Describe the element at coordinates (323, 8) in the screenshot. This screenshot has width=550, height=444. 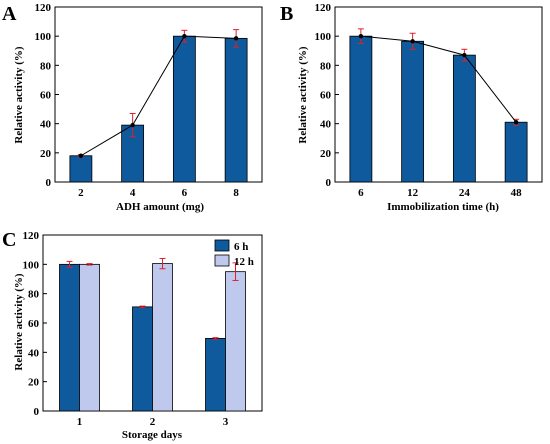
I see `panel-b-ytick-label: 120` at that location.